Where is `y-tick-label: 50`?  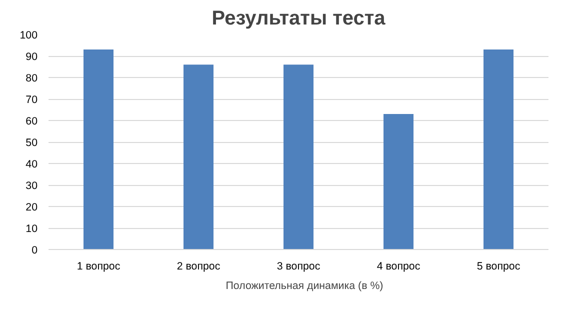
y-tick-label: 50 is located at coordinates (32, 143).